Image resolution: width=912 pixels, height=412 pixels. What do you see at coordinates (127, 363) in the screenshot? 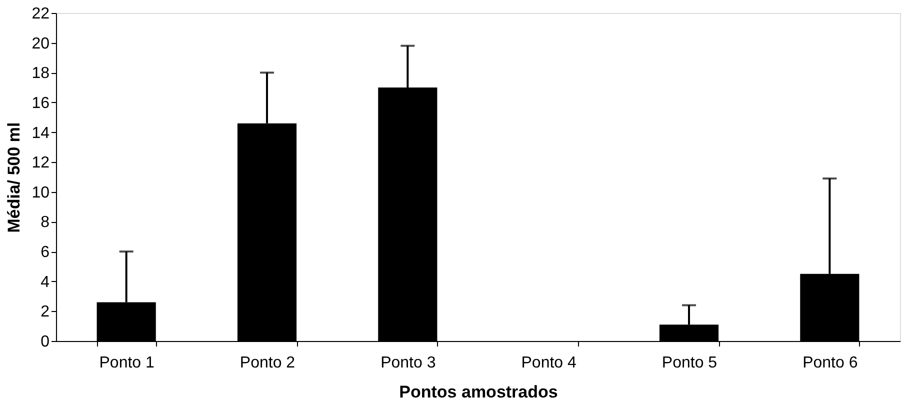
I see `x-tick-label: Ponto 1` at bounding box center [127, 363].